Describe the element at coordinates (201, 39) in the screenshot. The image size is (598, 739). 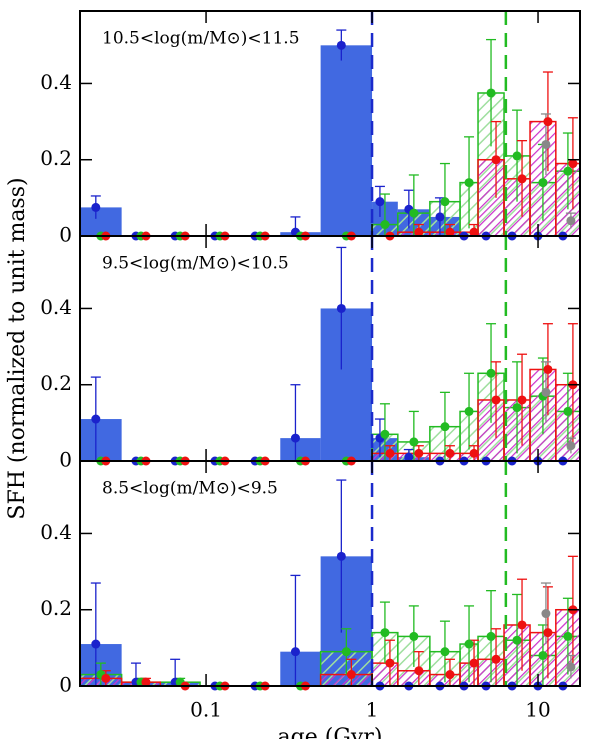
I see `panel-label: 10.5<log(m/M⊙)<11.5` at that location.